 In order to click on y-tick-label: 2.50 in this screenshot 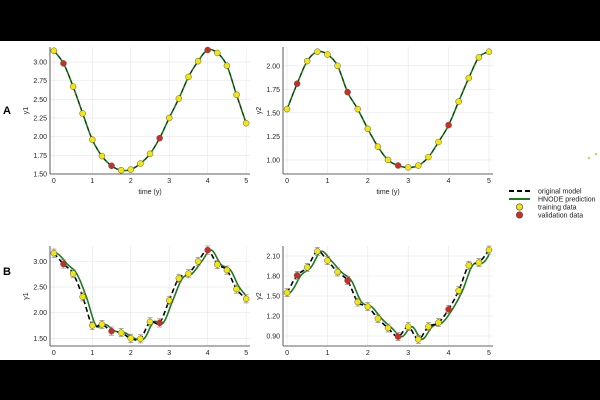, I will do `click(40, 288)`.